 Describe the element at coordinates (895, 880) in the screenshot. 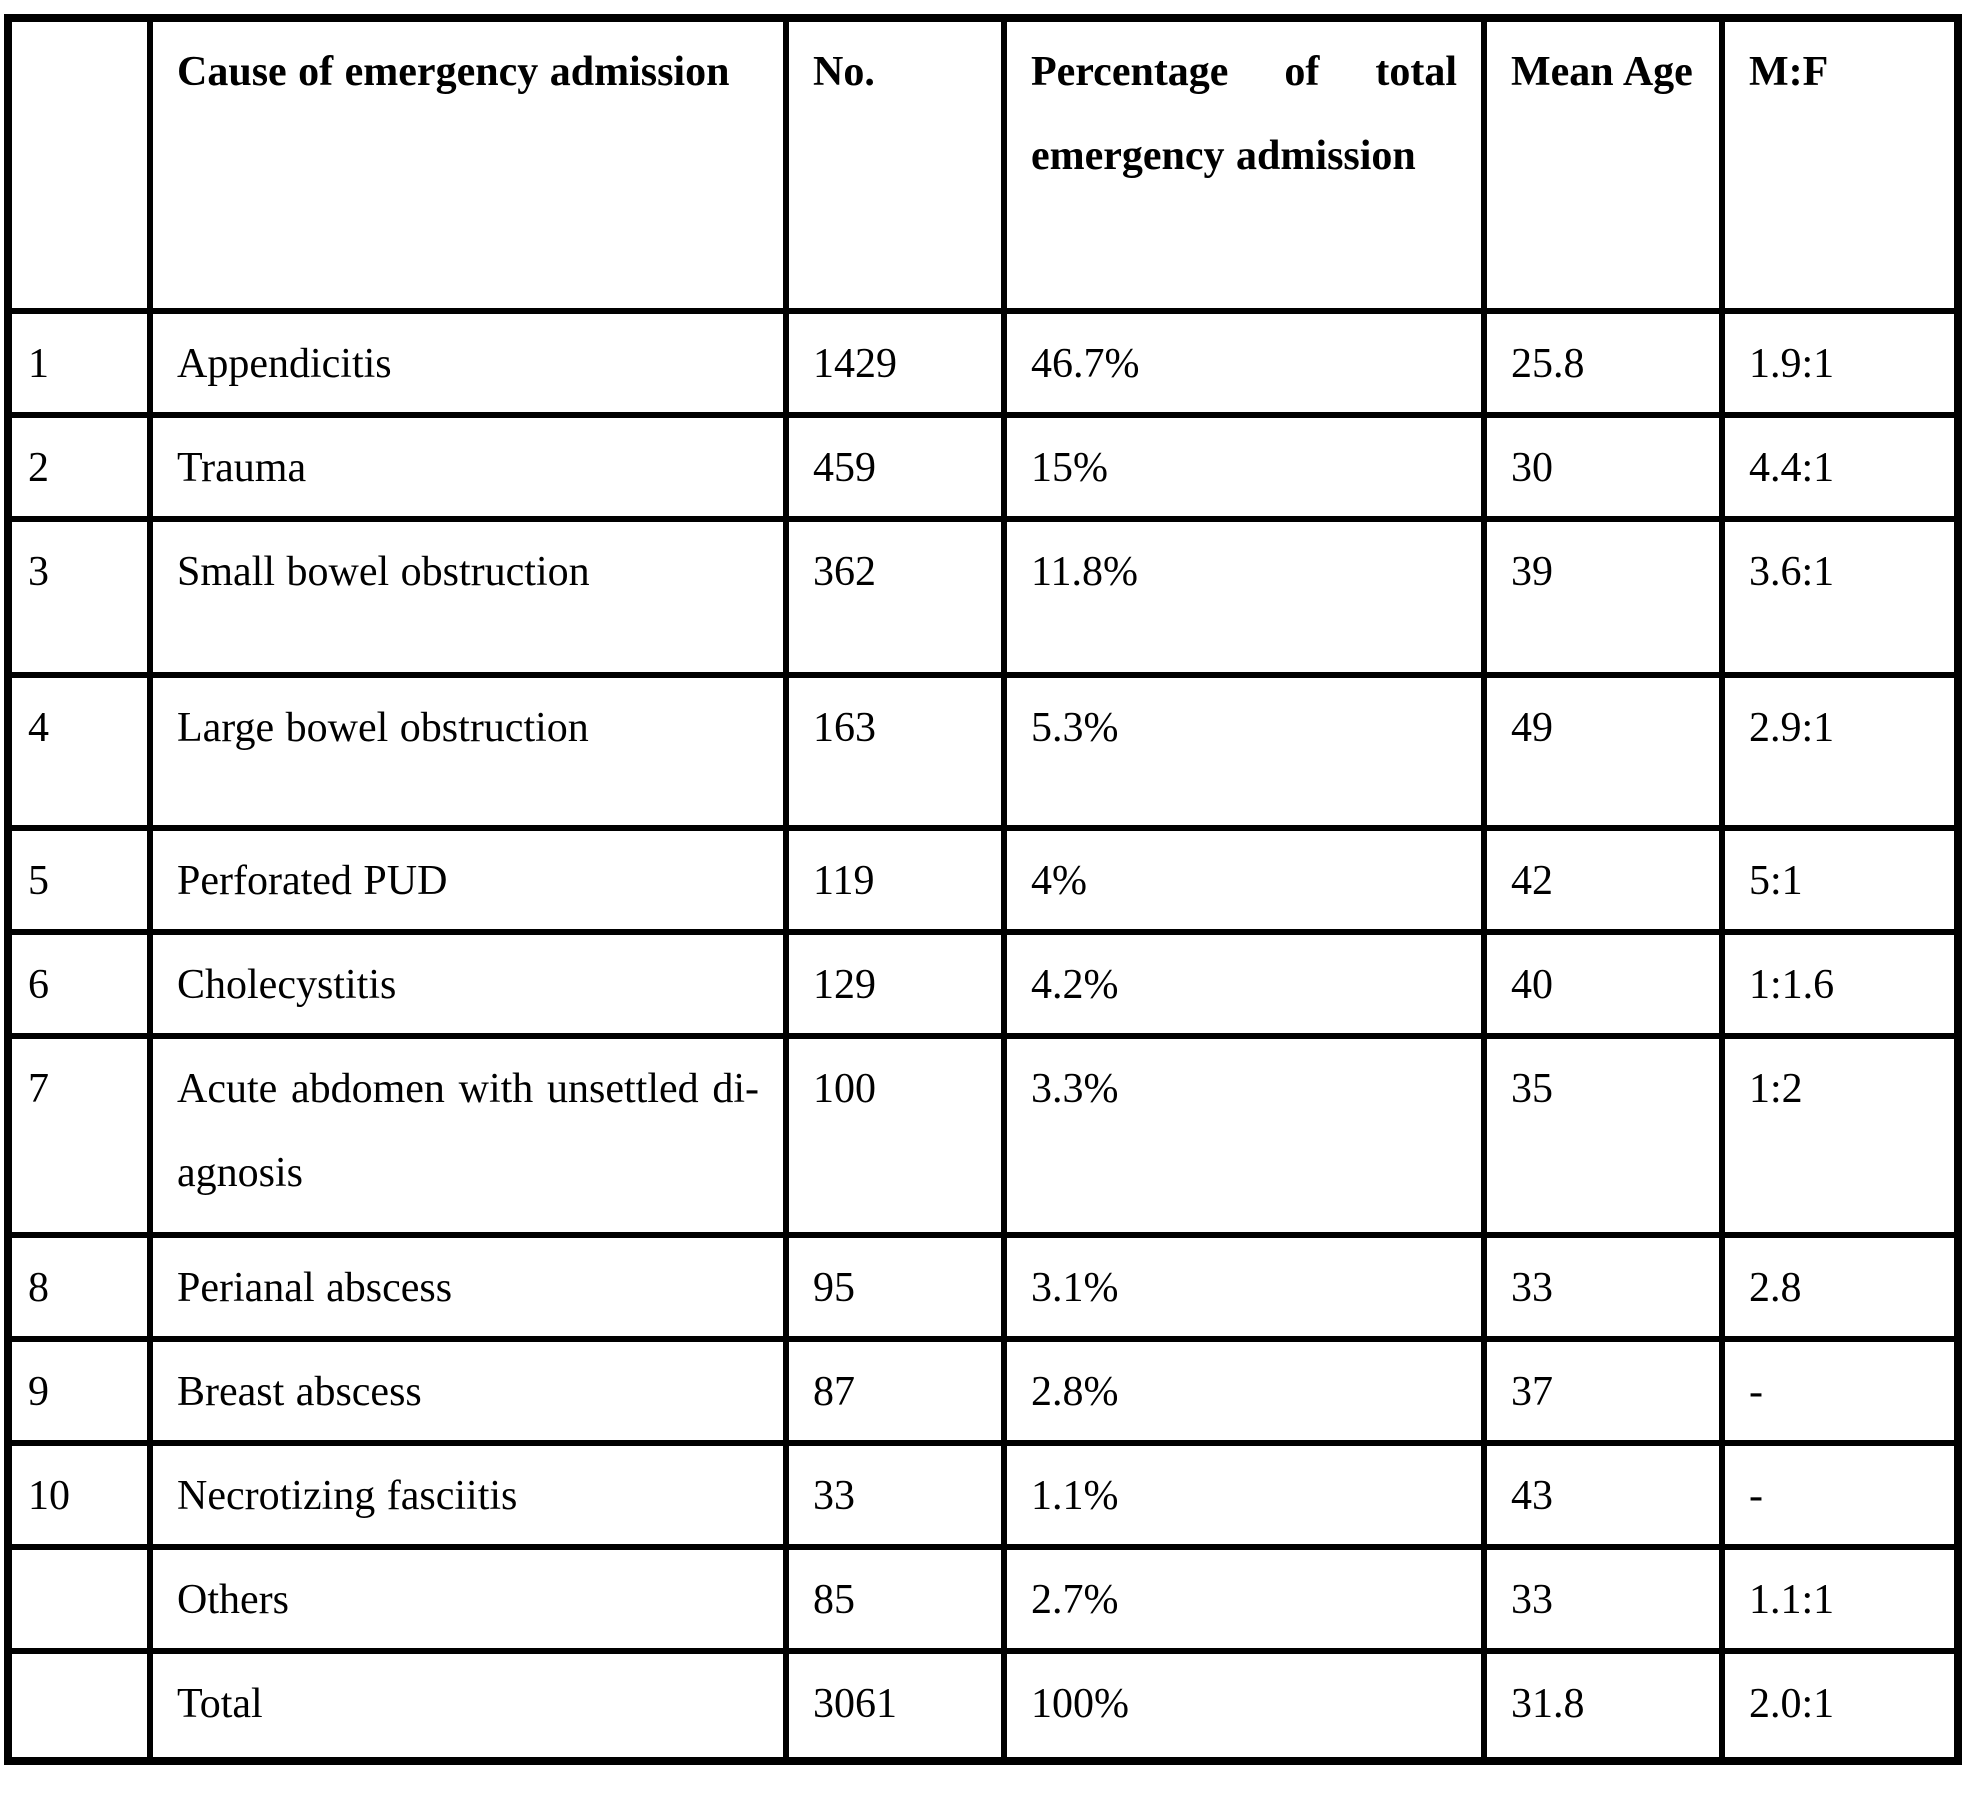

I see `cell-no: 119` at that location.